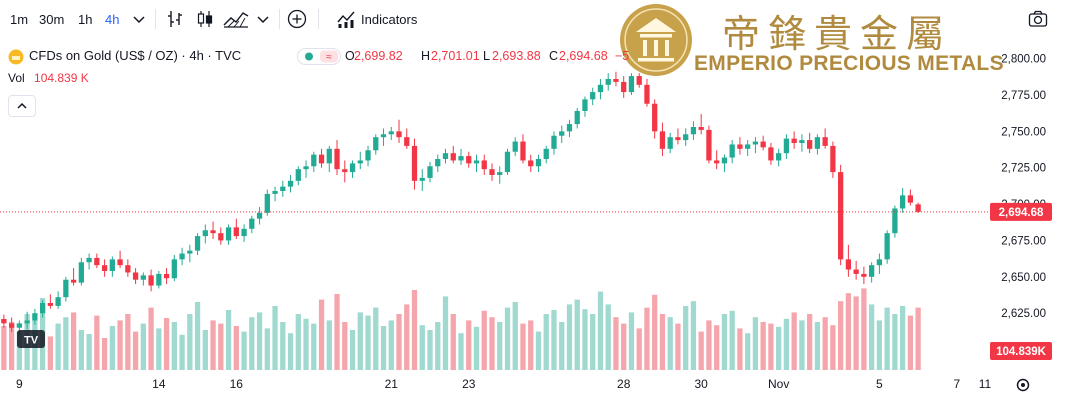  Describe the element at coordinates (85, 19) in the screenshot. I see `interval-1h-button: 1h` at that location.